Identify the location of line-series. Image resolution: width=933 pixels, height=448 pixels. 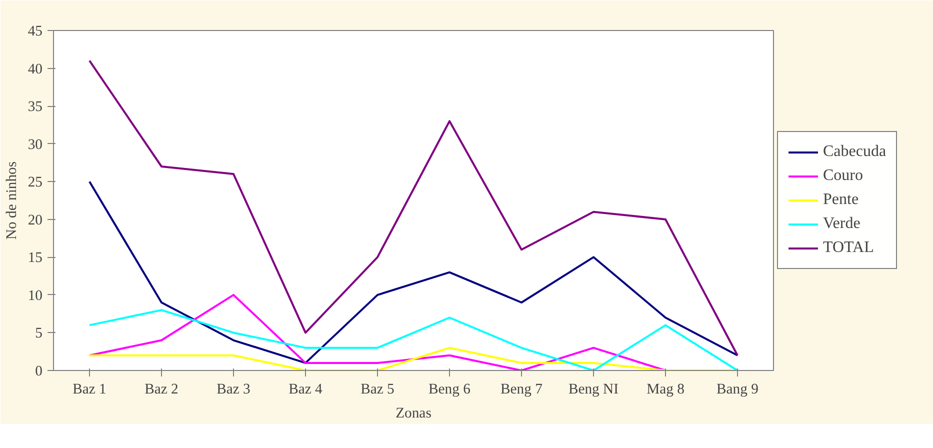
(413, 339).